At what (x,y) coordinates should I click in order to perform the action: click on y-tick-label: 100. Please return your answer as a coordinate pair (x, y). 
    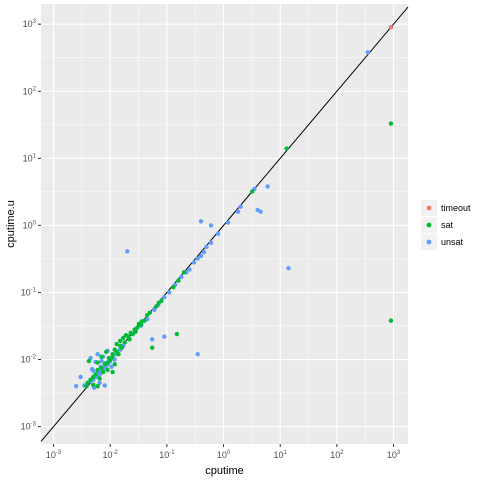
    Looking at the image, I should click on (30, 225).